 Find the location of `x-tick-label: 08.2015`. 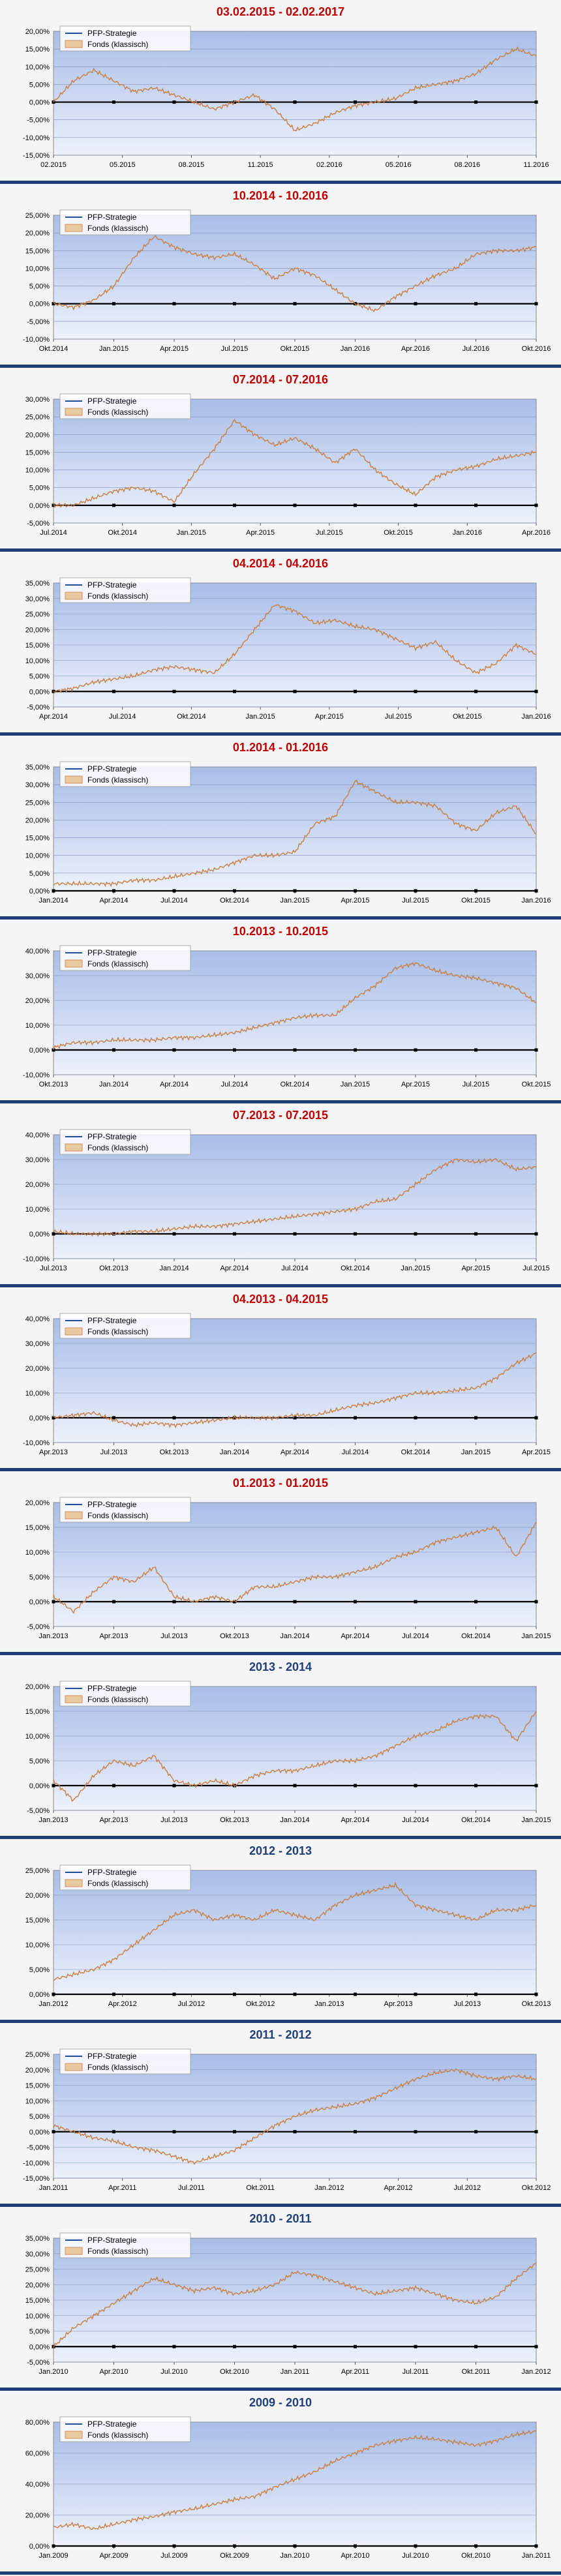

x-tick-label: 08.2015 is located at coordinates (192, 165).